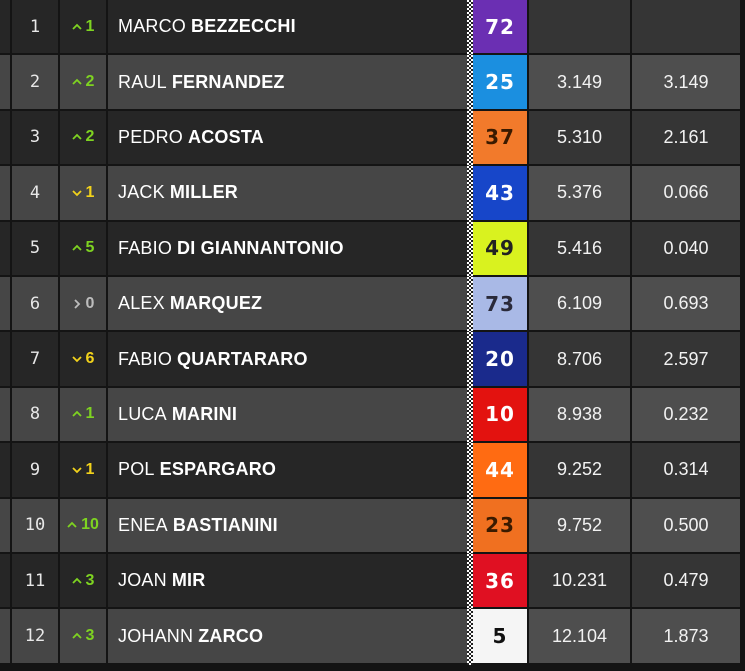 The image size is (745, 671). Describe the element at coordinates (83, 359) in the screenshot. I see `change-cell: 6` at that location.